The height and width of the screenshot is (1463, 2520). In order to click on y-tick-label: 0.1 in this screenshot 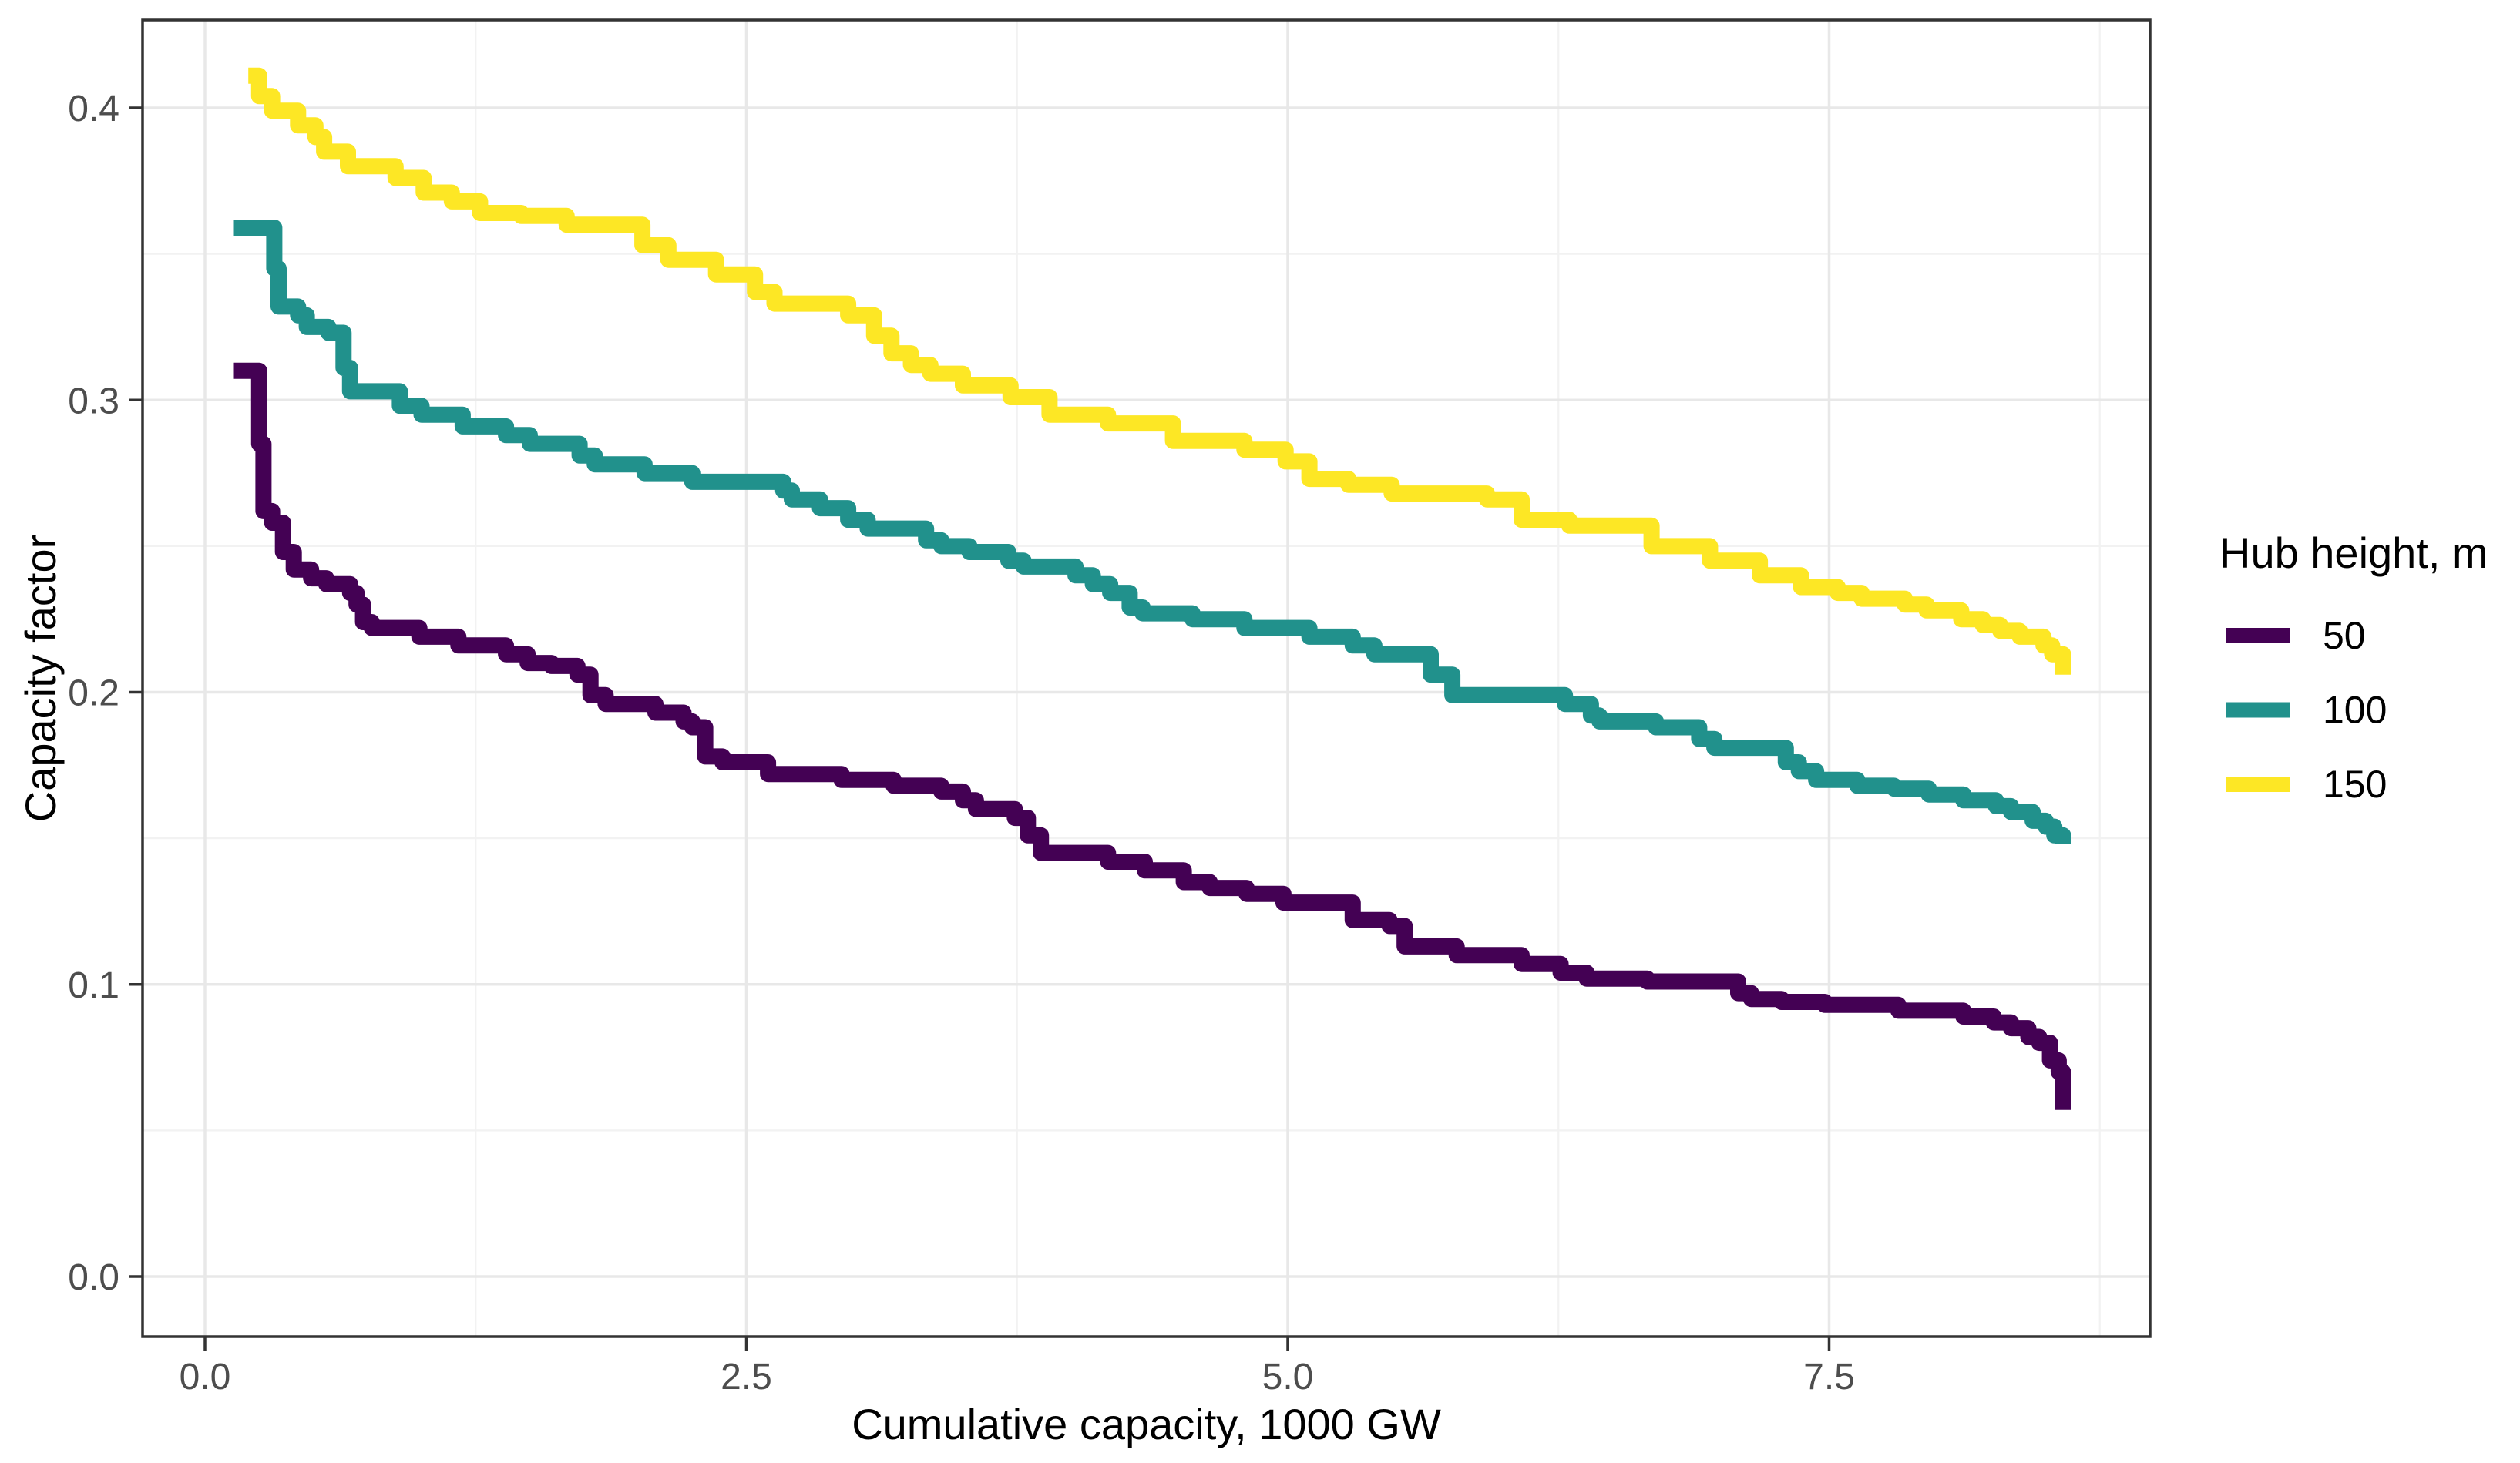, I will do `click(94, 985)`.